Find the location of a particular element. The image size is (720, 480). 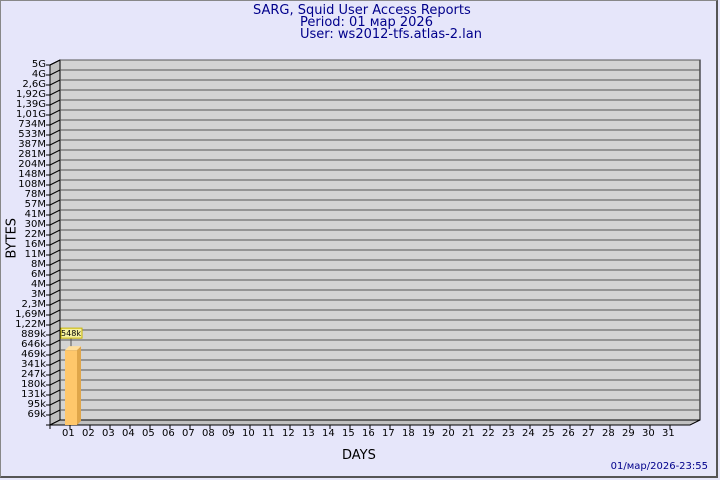

x-tick-label: 15 is located at coordinates (348, 433).